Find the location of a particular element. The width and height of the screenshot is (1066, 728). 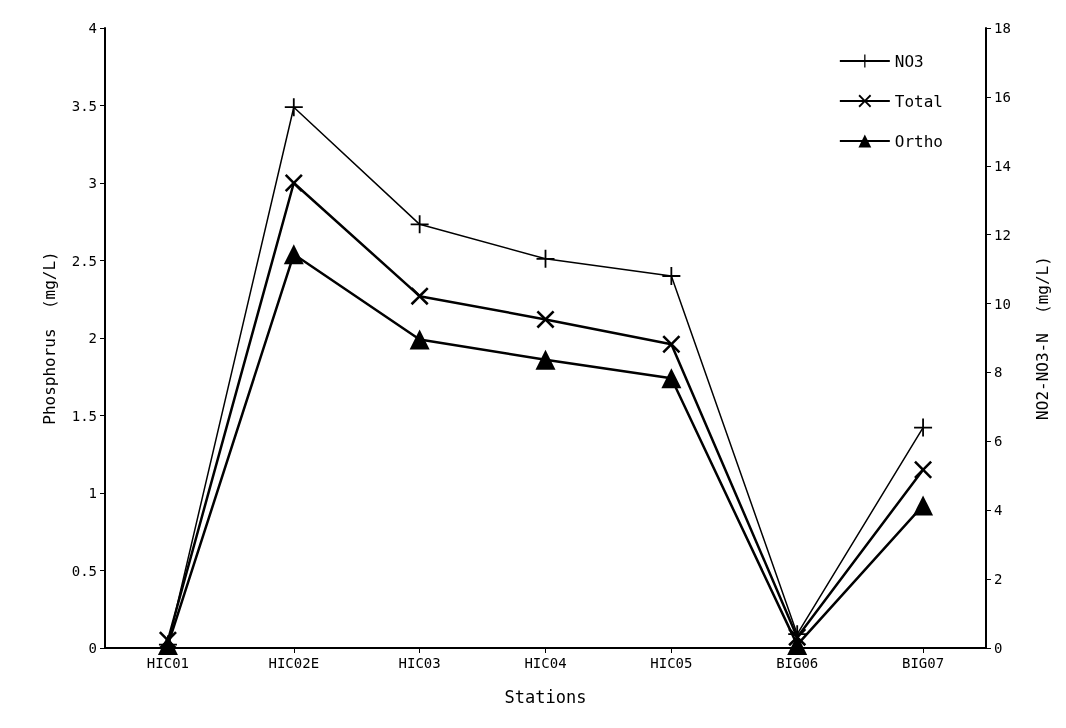

y-tick-label: 3 is located at coordinates (92, 183).